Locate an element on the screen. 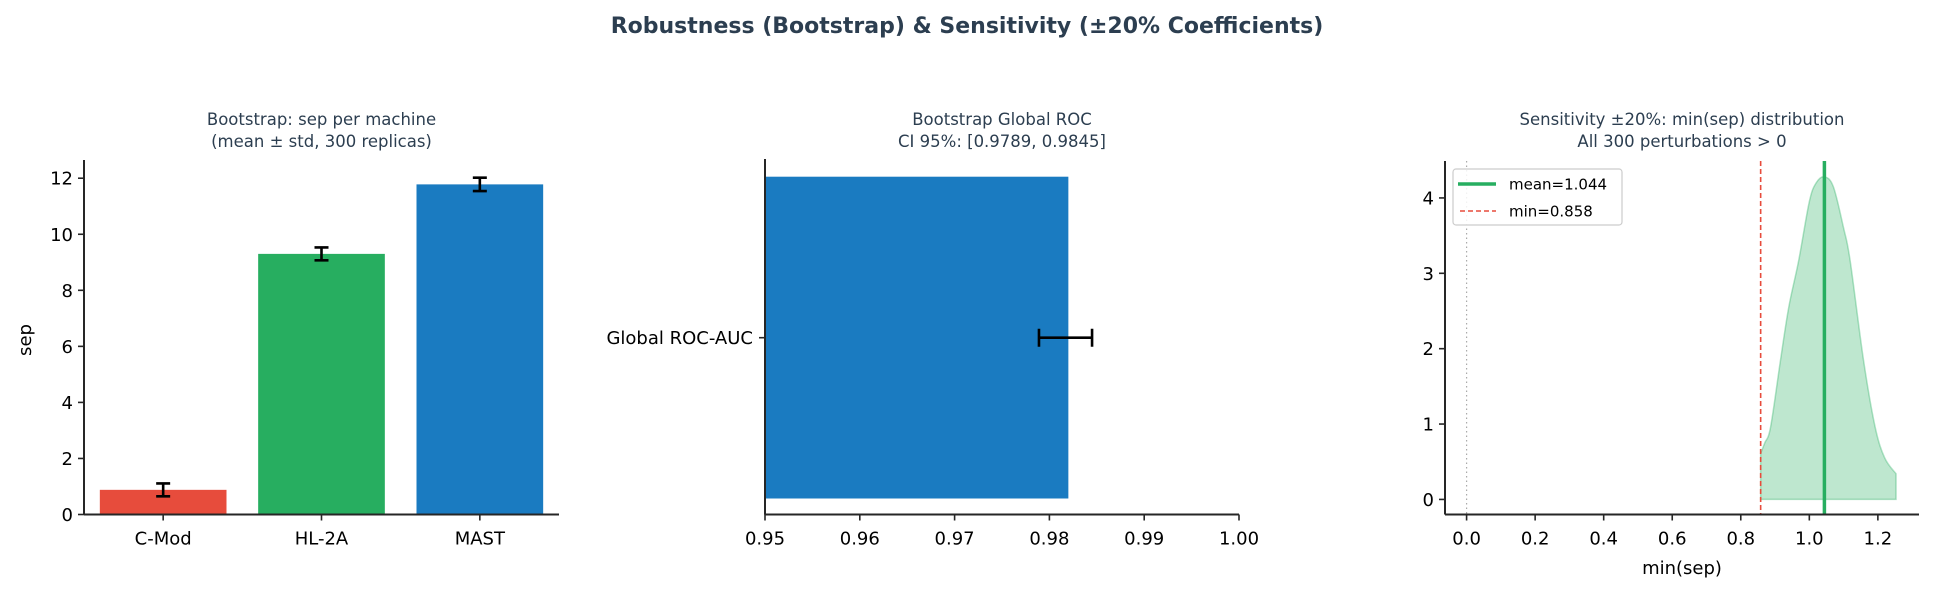 The width and height of the screenshot is (1934, 593). x-tick-label: 1.0 is located at coordinates (1809, 539).